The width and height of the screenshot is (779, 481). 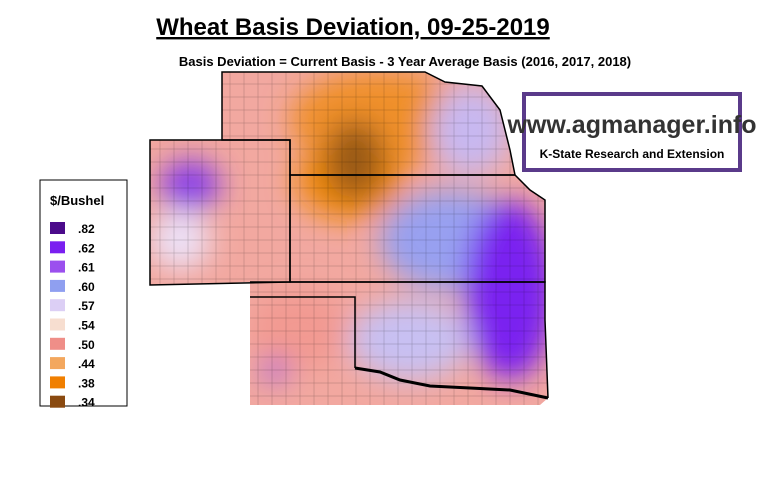 What do you see at coordinates (86, 364) in the screenshot?
I see `legend-label: .44` at bounding box center [86, 364].